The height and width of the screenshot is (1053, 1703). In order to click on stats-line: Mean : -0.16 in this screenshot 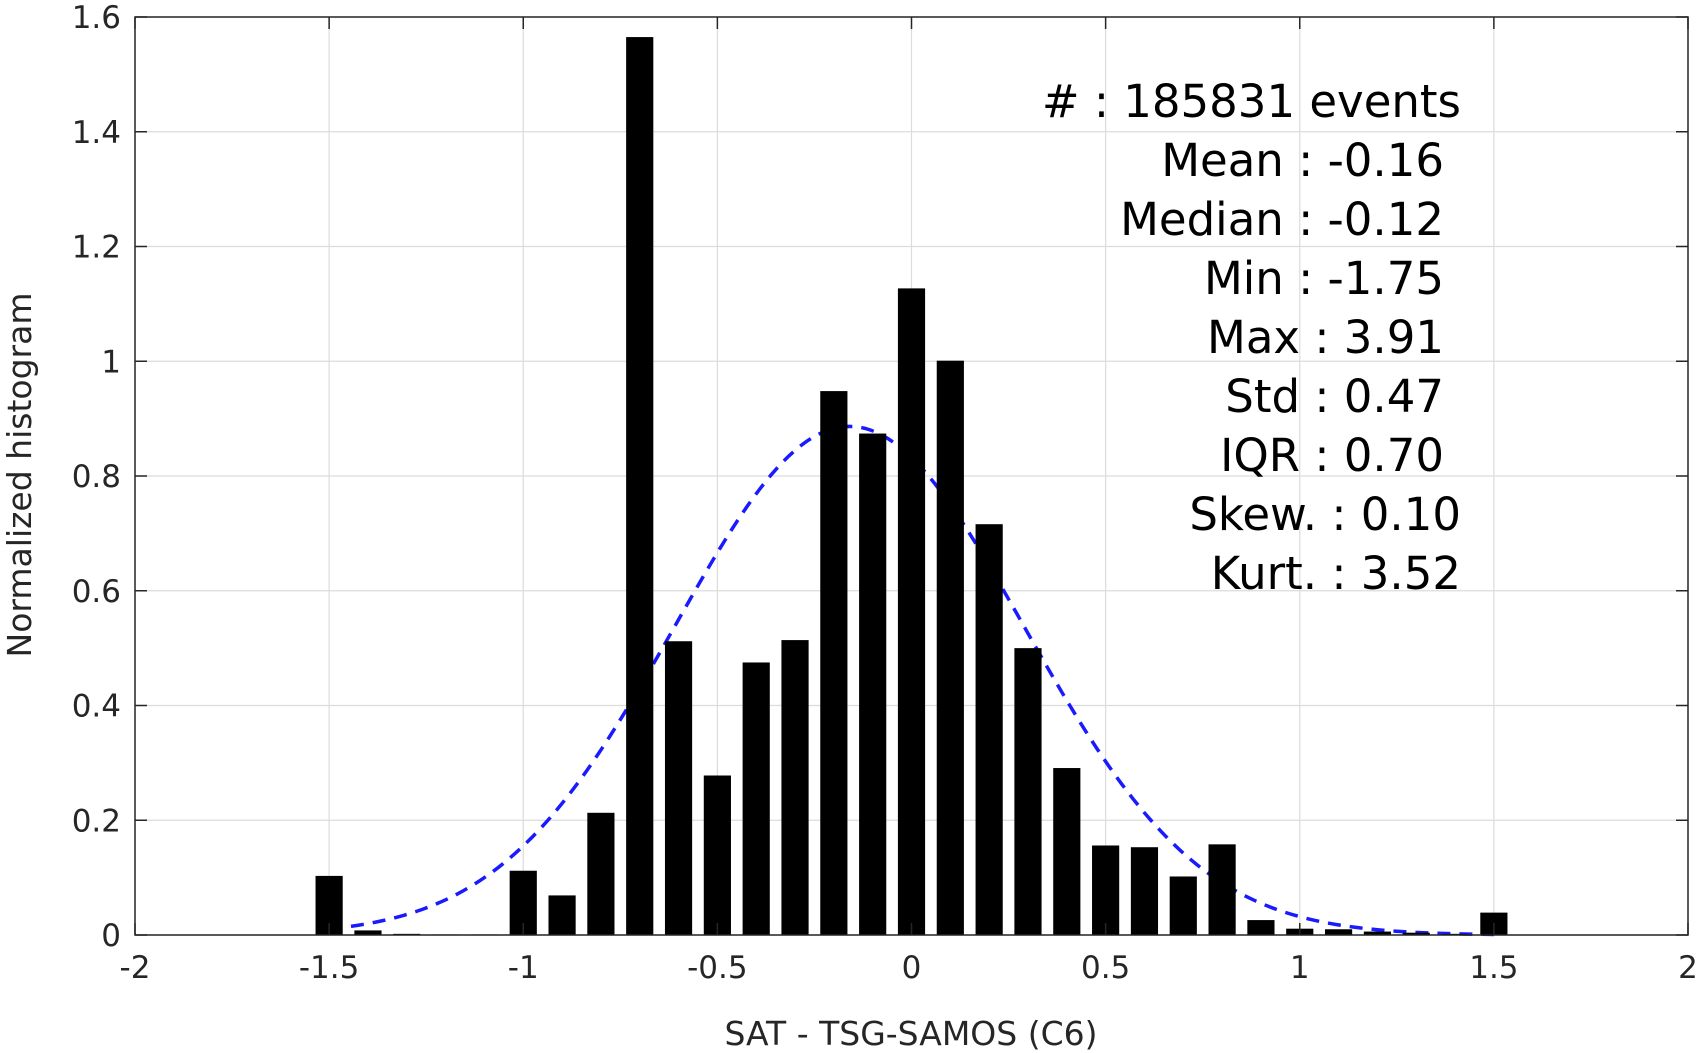, I will do `click(1302, 160)`.